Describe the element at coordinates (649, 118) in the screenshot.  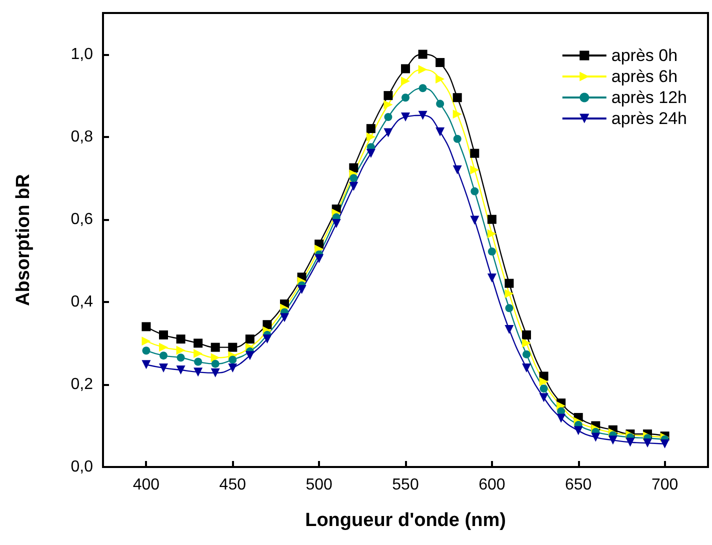
I see `legend-label: après 24h` at that location.